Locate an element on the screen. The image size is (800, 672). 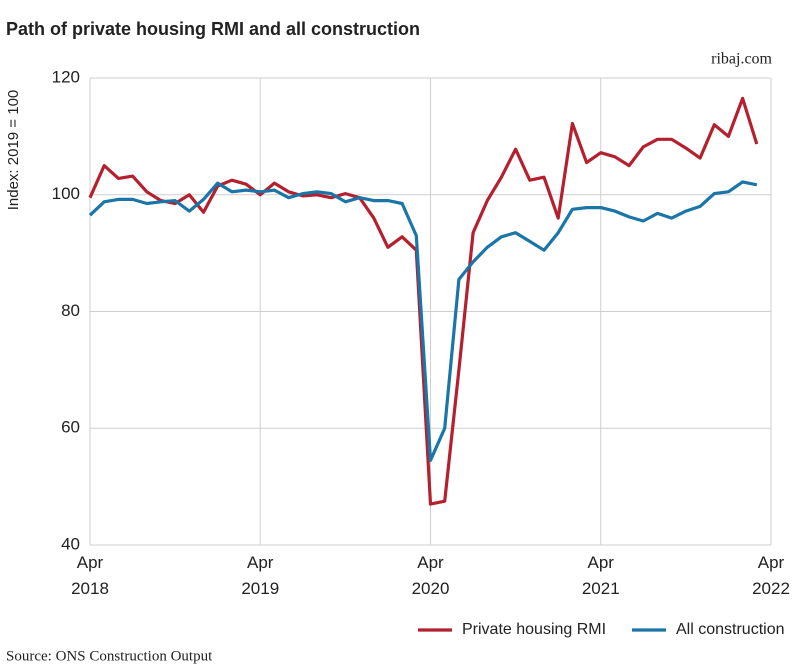
legend-label: Private housing RMI is located at coordinates (534, 629).